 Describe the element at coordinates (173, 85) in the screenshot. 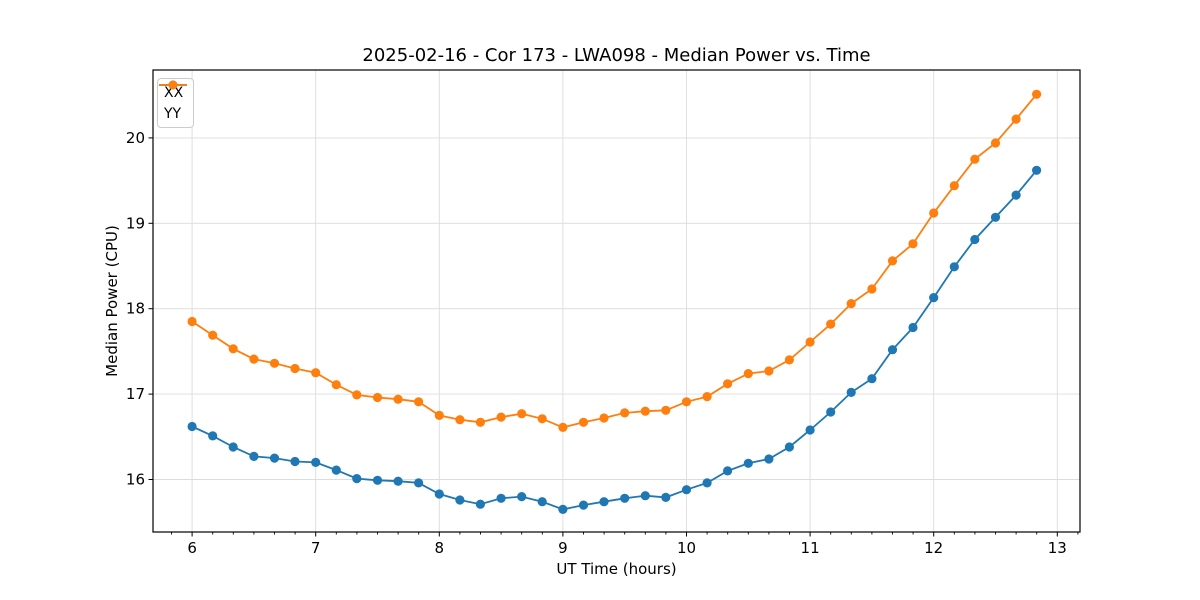

I see `yy-line-marker-icon` at that location.